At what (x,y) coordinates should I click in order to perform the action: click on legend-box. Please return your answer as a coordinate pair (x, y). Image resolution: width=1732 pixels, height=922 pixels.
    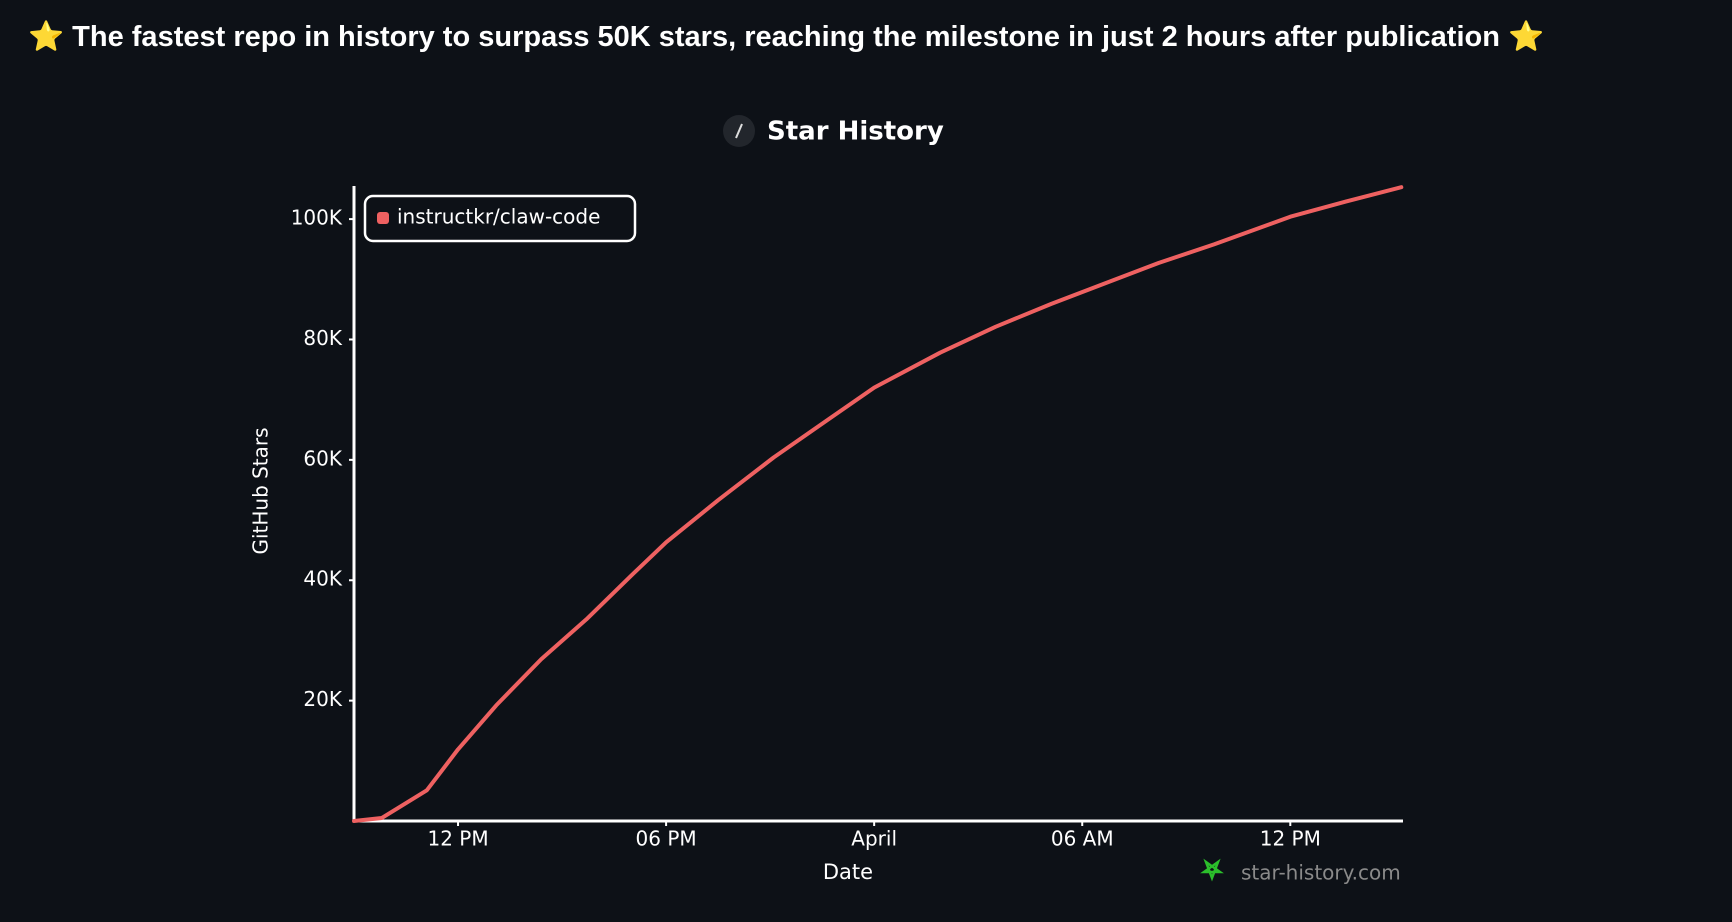
    Looking at the image, I should click on (500, 218).